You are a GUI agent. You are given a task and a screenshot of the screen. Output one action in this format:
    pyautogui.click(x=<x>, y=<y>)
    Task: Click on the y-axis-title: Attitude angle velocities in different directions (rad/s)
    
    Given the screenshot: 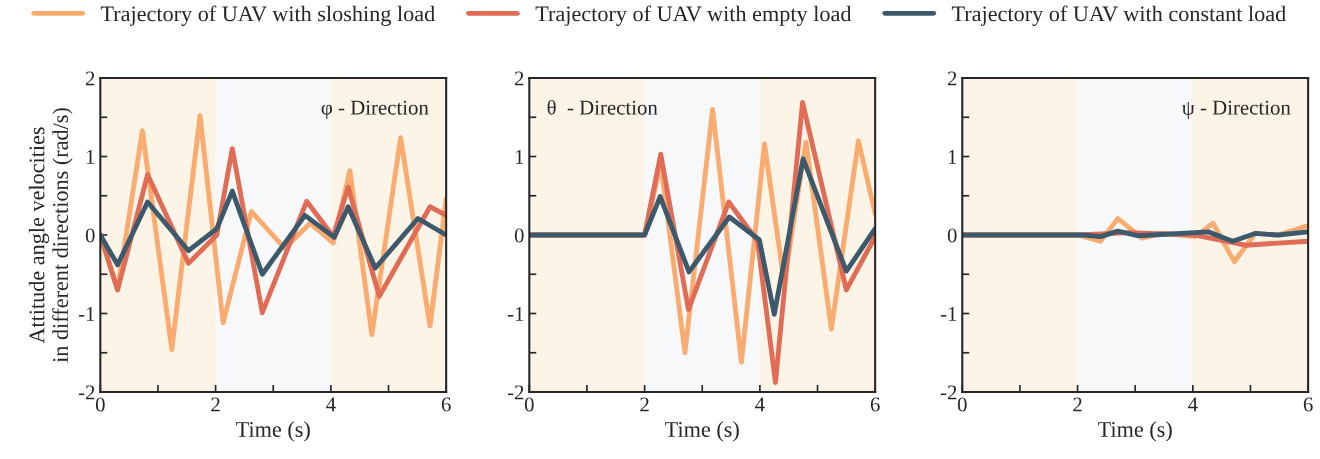 What is the action you would take?
    pyautogui.click(x=50, y=235)
    